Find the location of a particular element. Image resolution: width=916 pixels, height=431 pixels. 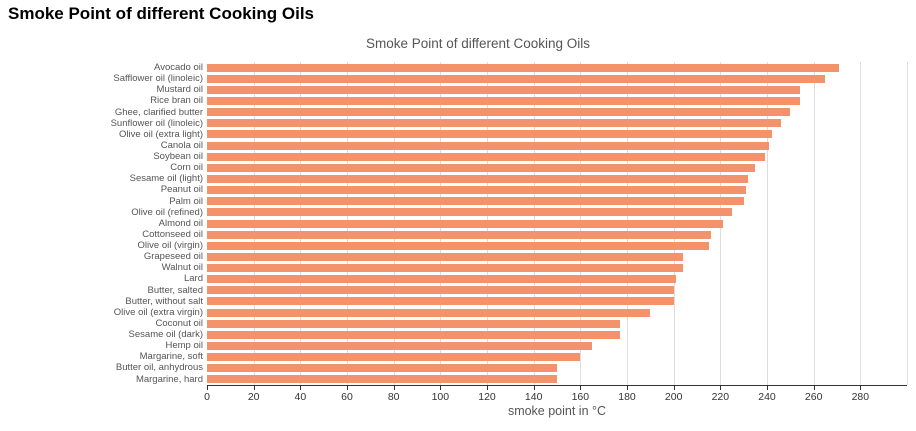

category-label: Corn oil is located at coordinates (186, 168).